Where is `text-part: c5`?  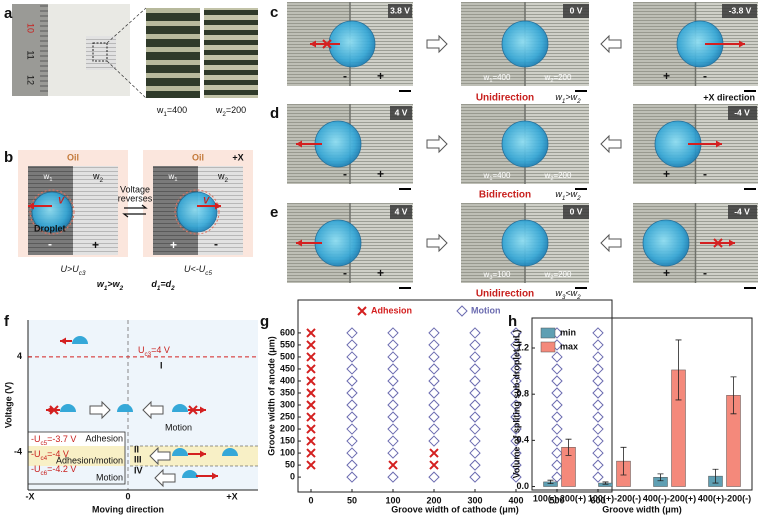 text-part: c5 is located at coordinates (44, 443).